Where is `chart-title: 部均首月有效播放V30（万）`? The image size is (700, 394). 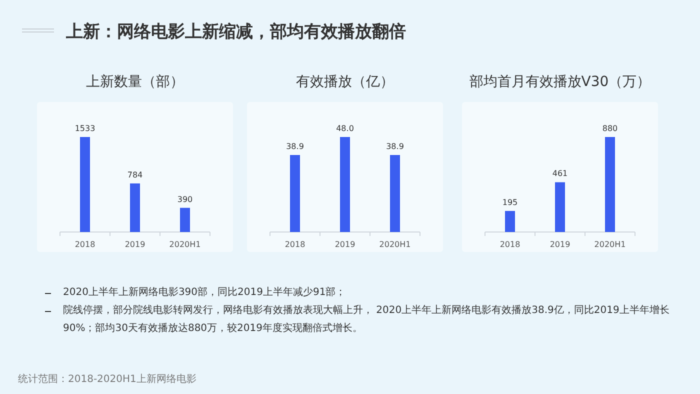 chart-title: 部均首月有效播放V30（万） is located at coordinates (560, 82).